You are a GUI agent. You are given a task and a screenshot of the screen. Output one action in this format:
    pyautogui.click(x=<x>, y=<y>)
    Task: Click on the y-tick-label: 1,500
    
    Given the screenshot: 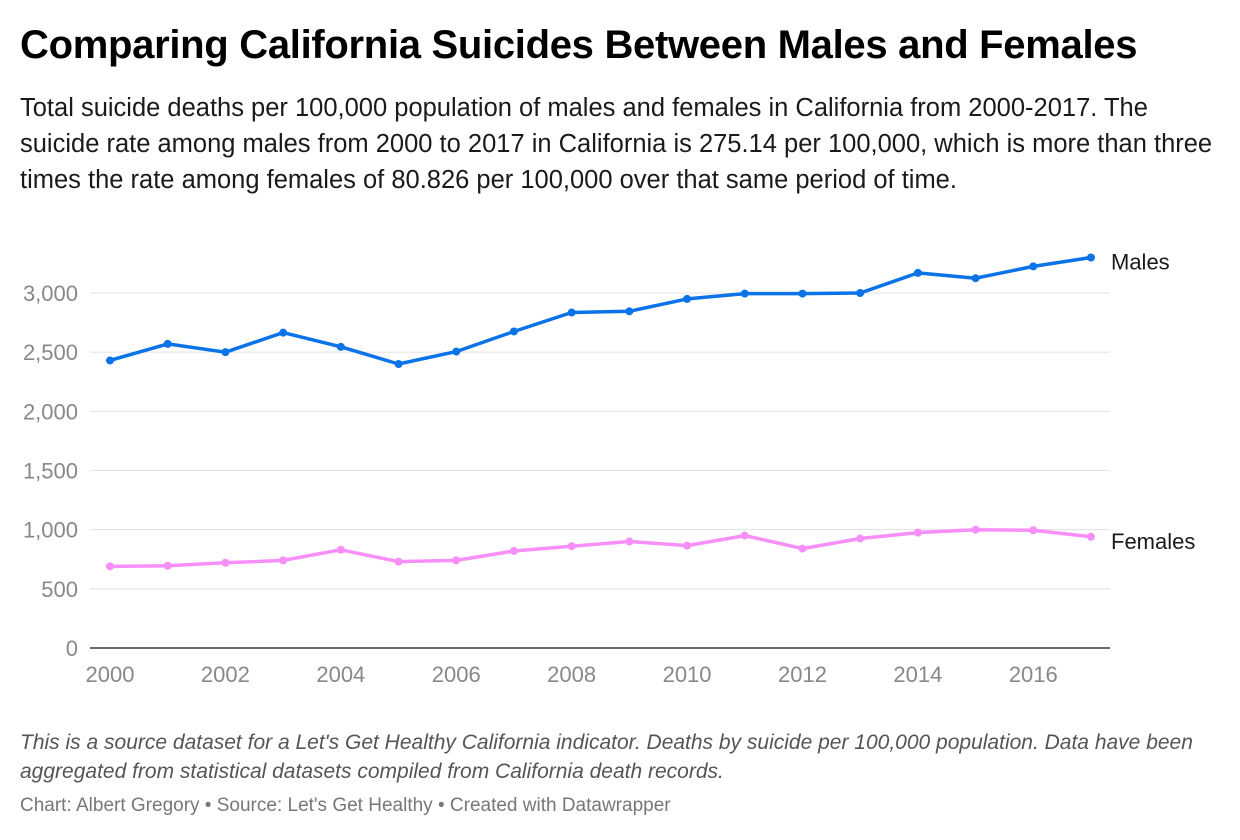 What is the action you would take?
    pyautogui.click(x=50, y=471)
    